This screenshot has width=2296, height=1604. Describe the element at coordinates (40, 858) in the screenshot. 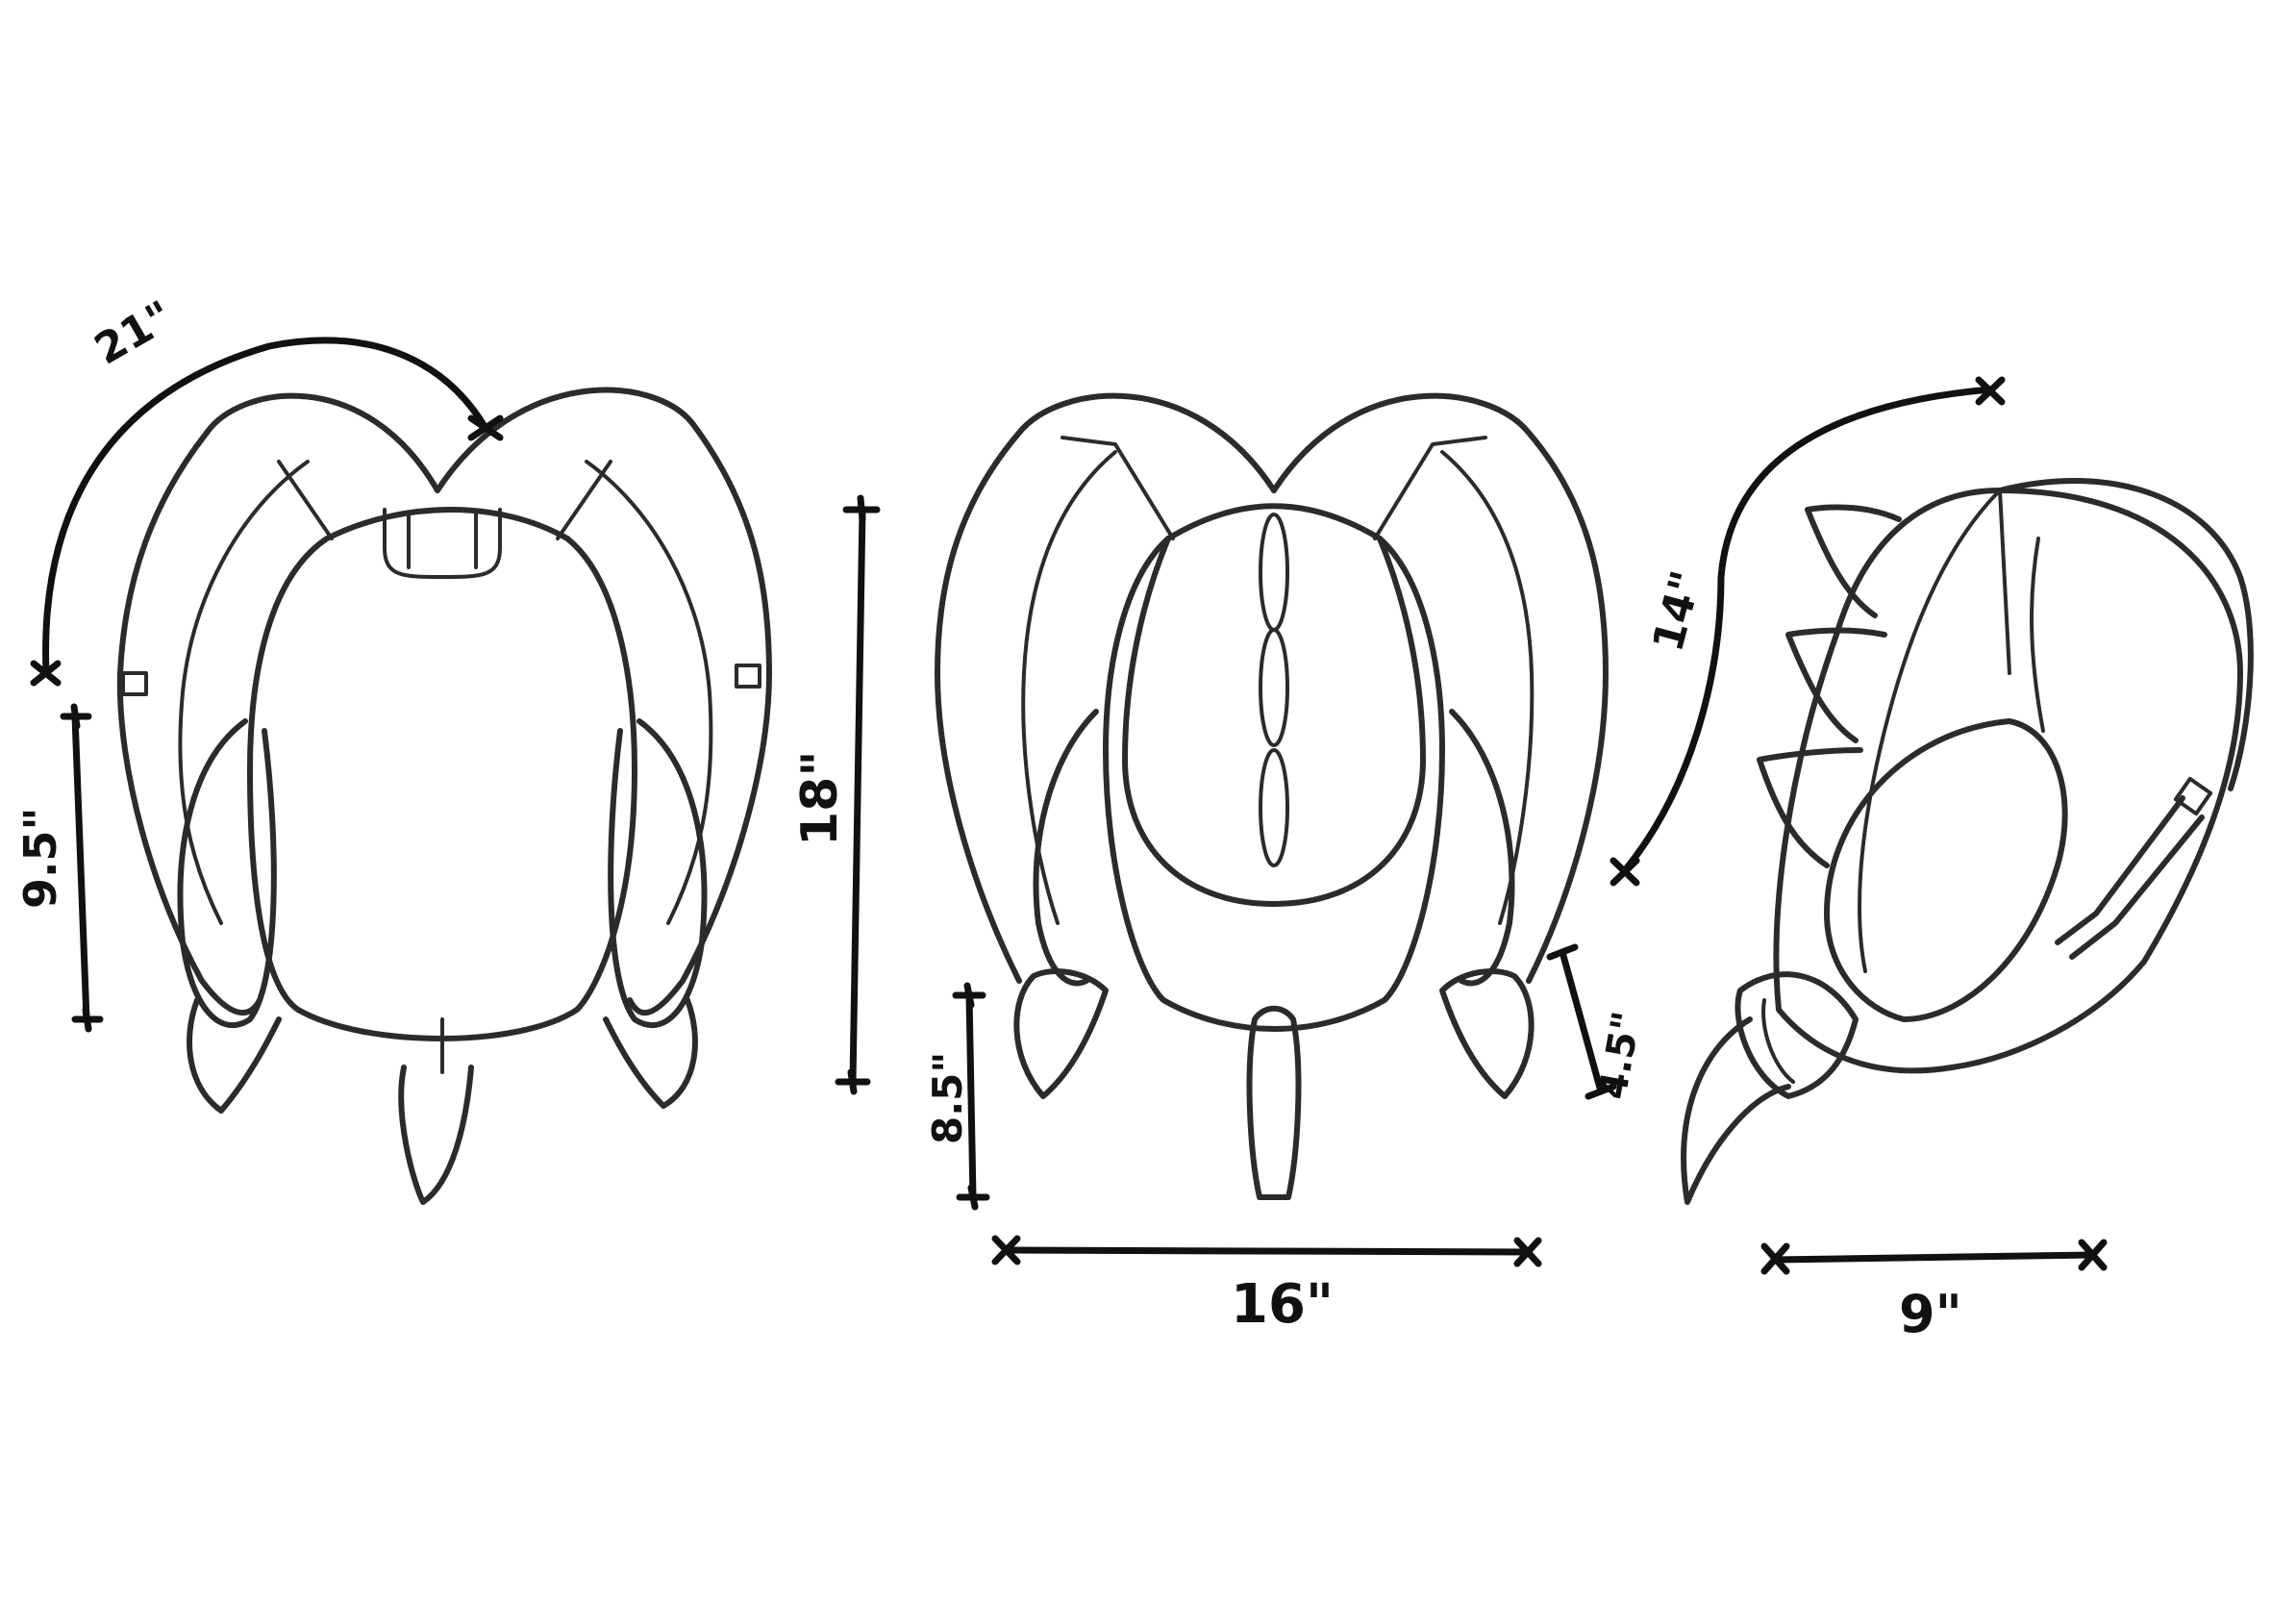

I see `dim-back-height-label: 9.5"` at that location.